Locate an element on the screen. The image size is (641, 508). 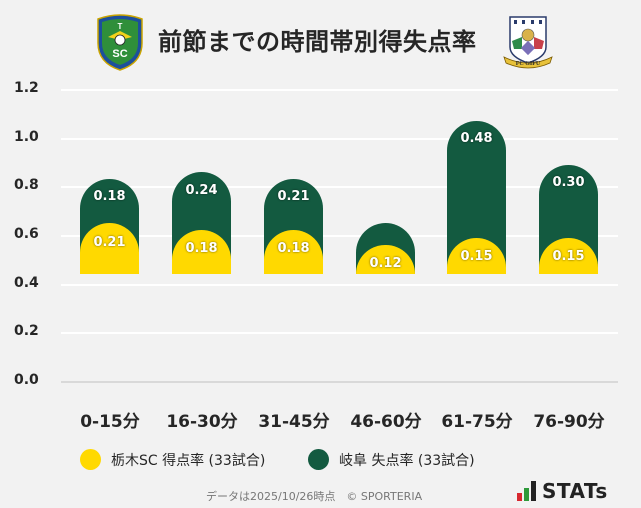
tochigi-sc-logo-icon: T SC is located at coordinates (120, 42).